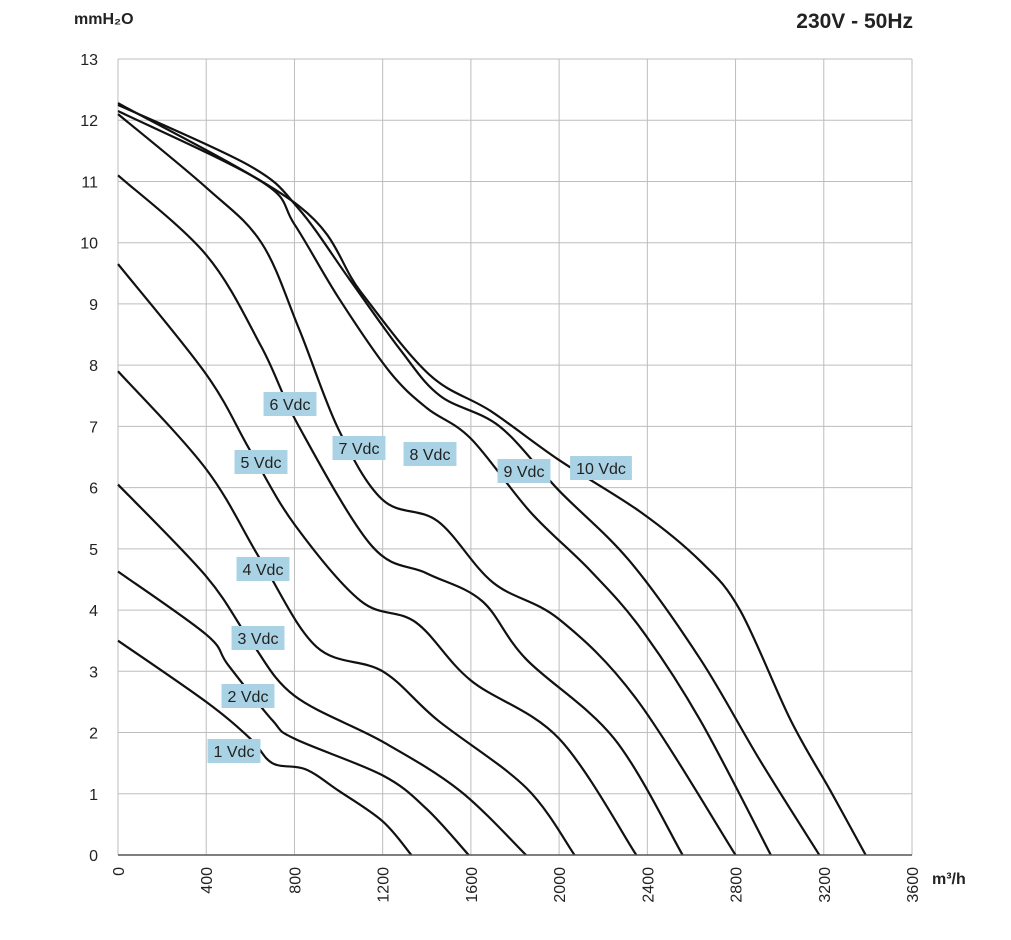  I want to click on curve-label: 2 Vdc, so click(248, 696).